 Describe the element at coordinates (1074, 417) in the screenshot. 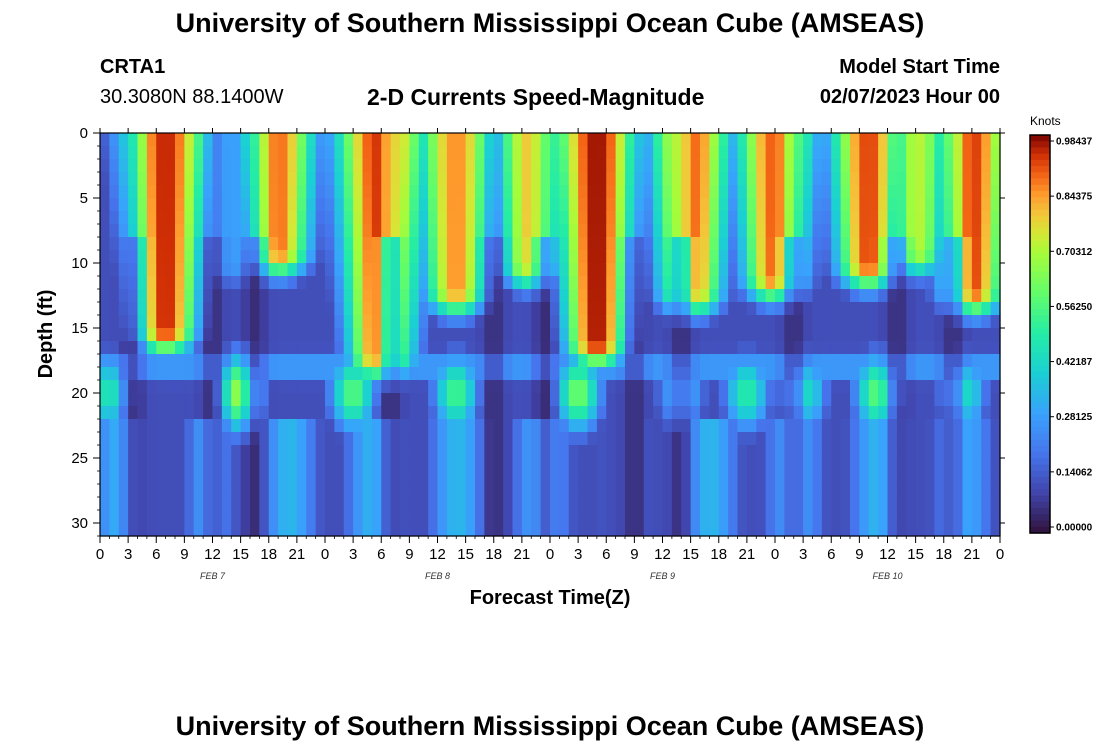

I see `colorbar-tick-label: 0.28125` at that location.